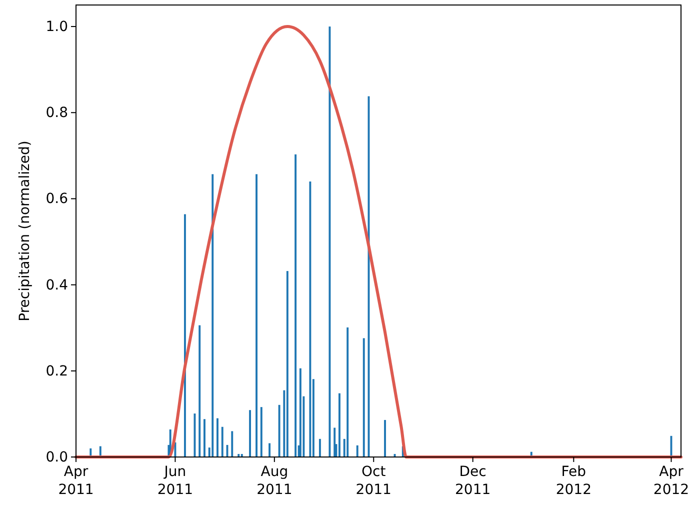 Image resolution: width=688 pixels, height=508 pixels. Describe the element at coordinates (574, 481) in the screenshot. I see `x-tick-label: Feb 2012` at that location.